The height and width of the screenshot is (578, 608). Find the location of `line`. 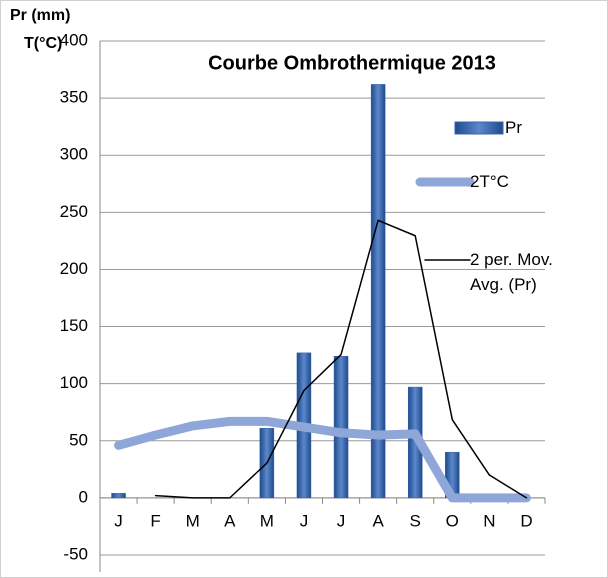

line is located at coordinates (322, 459).